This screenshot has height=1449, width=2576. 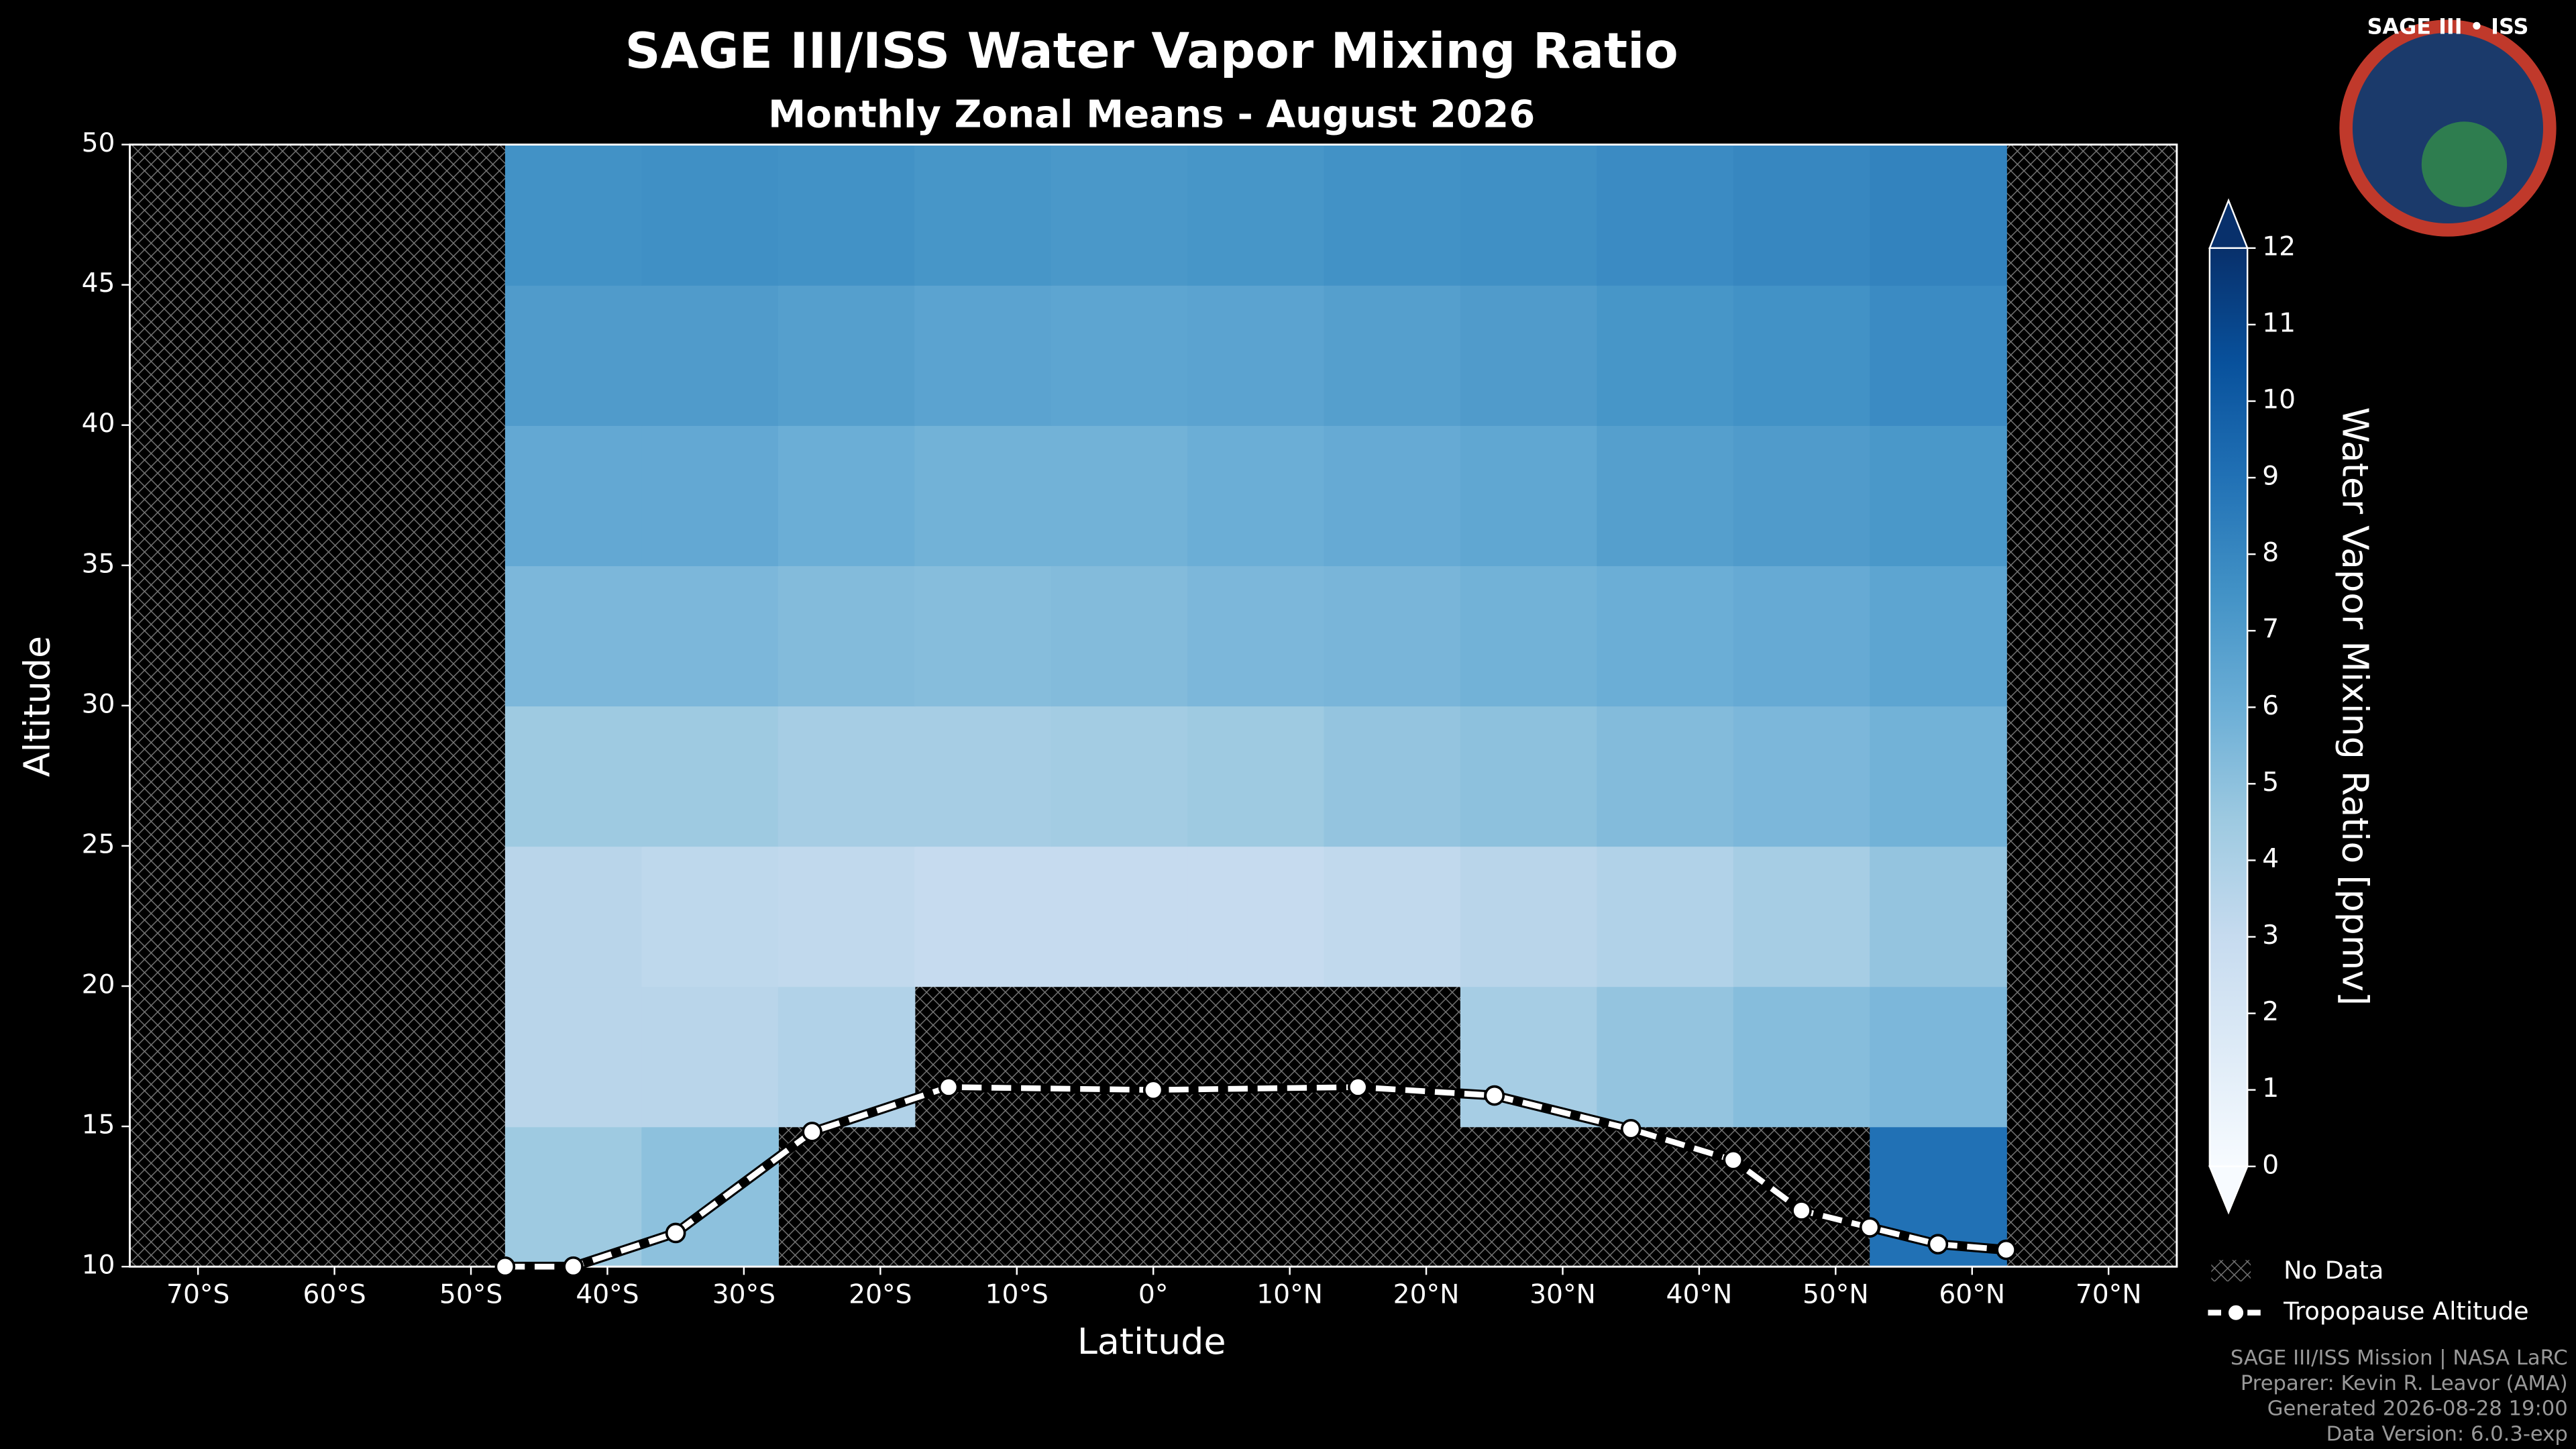 I want to click on colorbar-extend-min, so click(x=2228, y=1190).